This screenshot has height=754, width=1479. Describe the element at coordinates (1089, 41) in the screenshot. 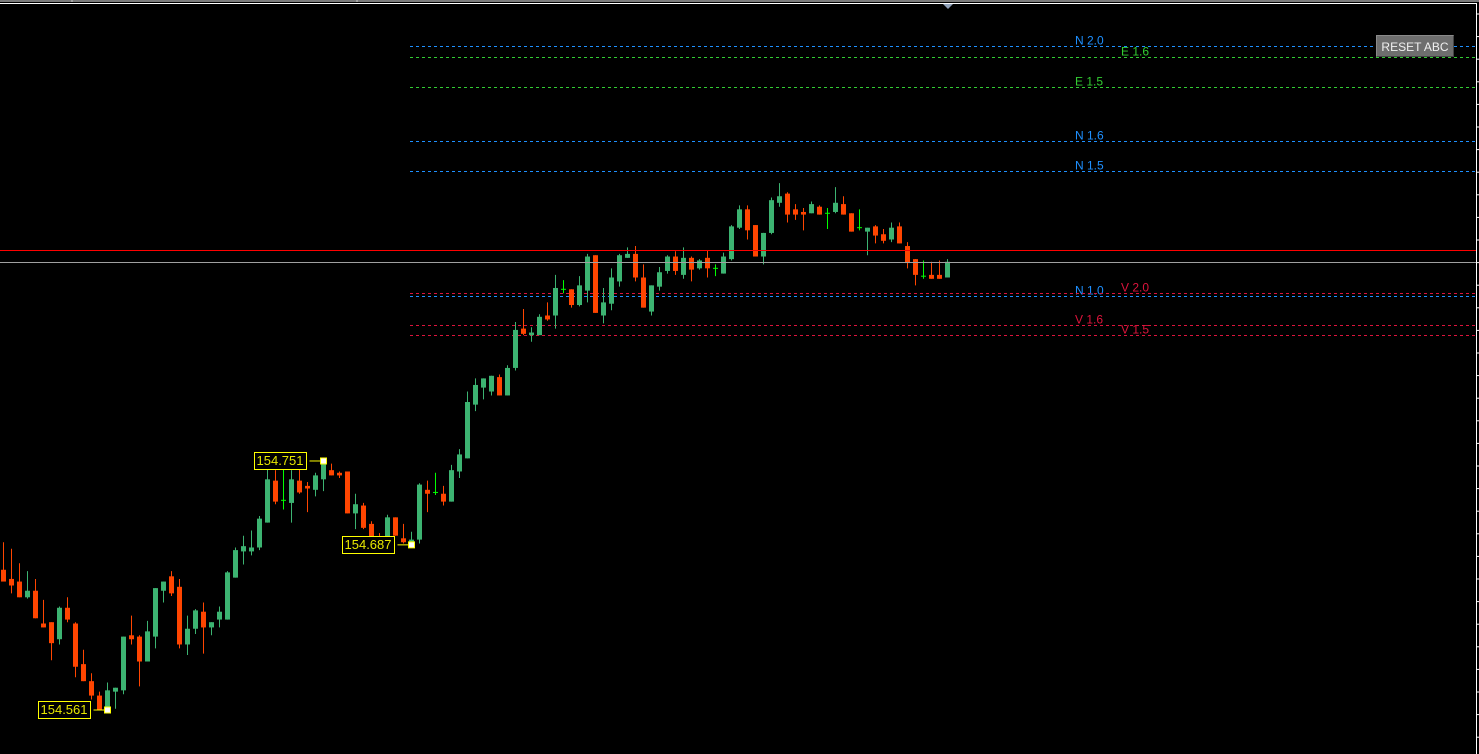

I see `level-label: N 2.0` at that location.